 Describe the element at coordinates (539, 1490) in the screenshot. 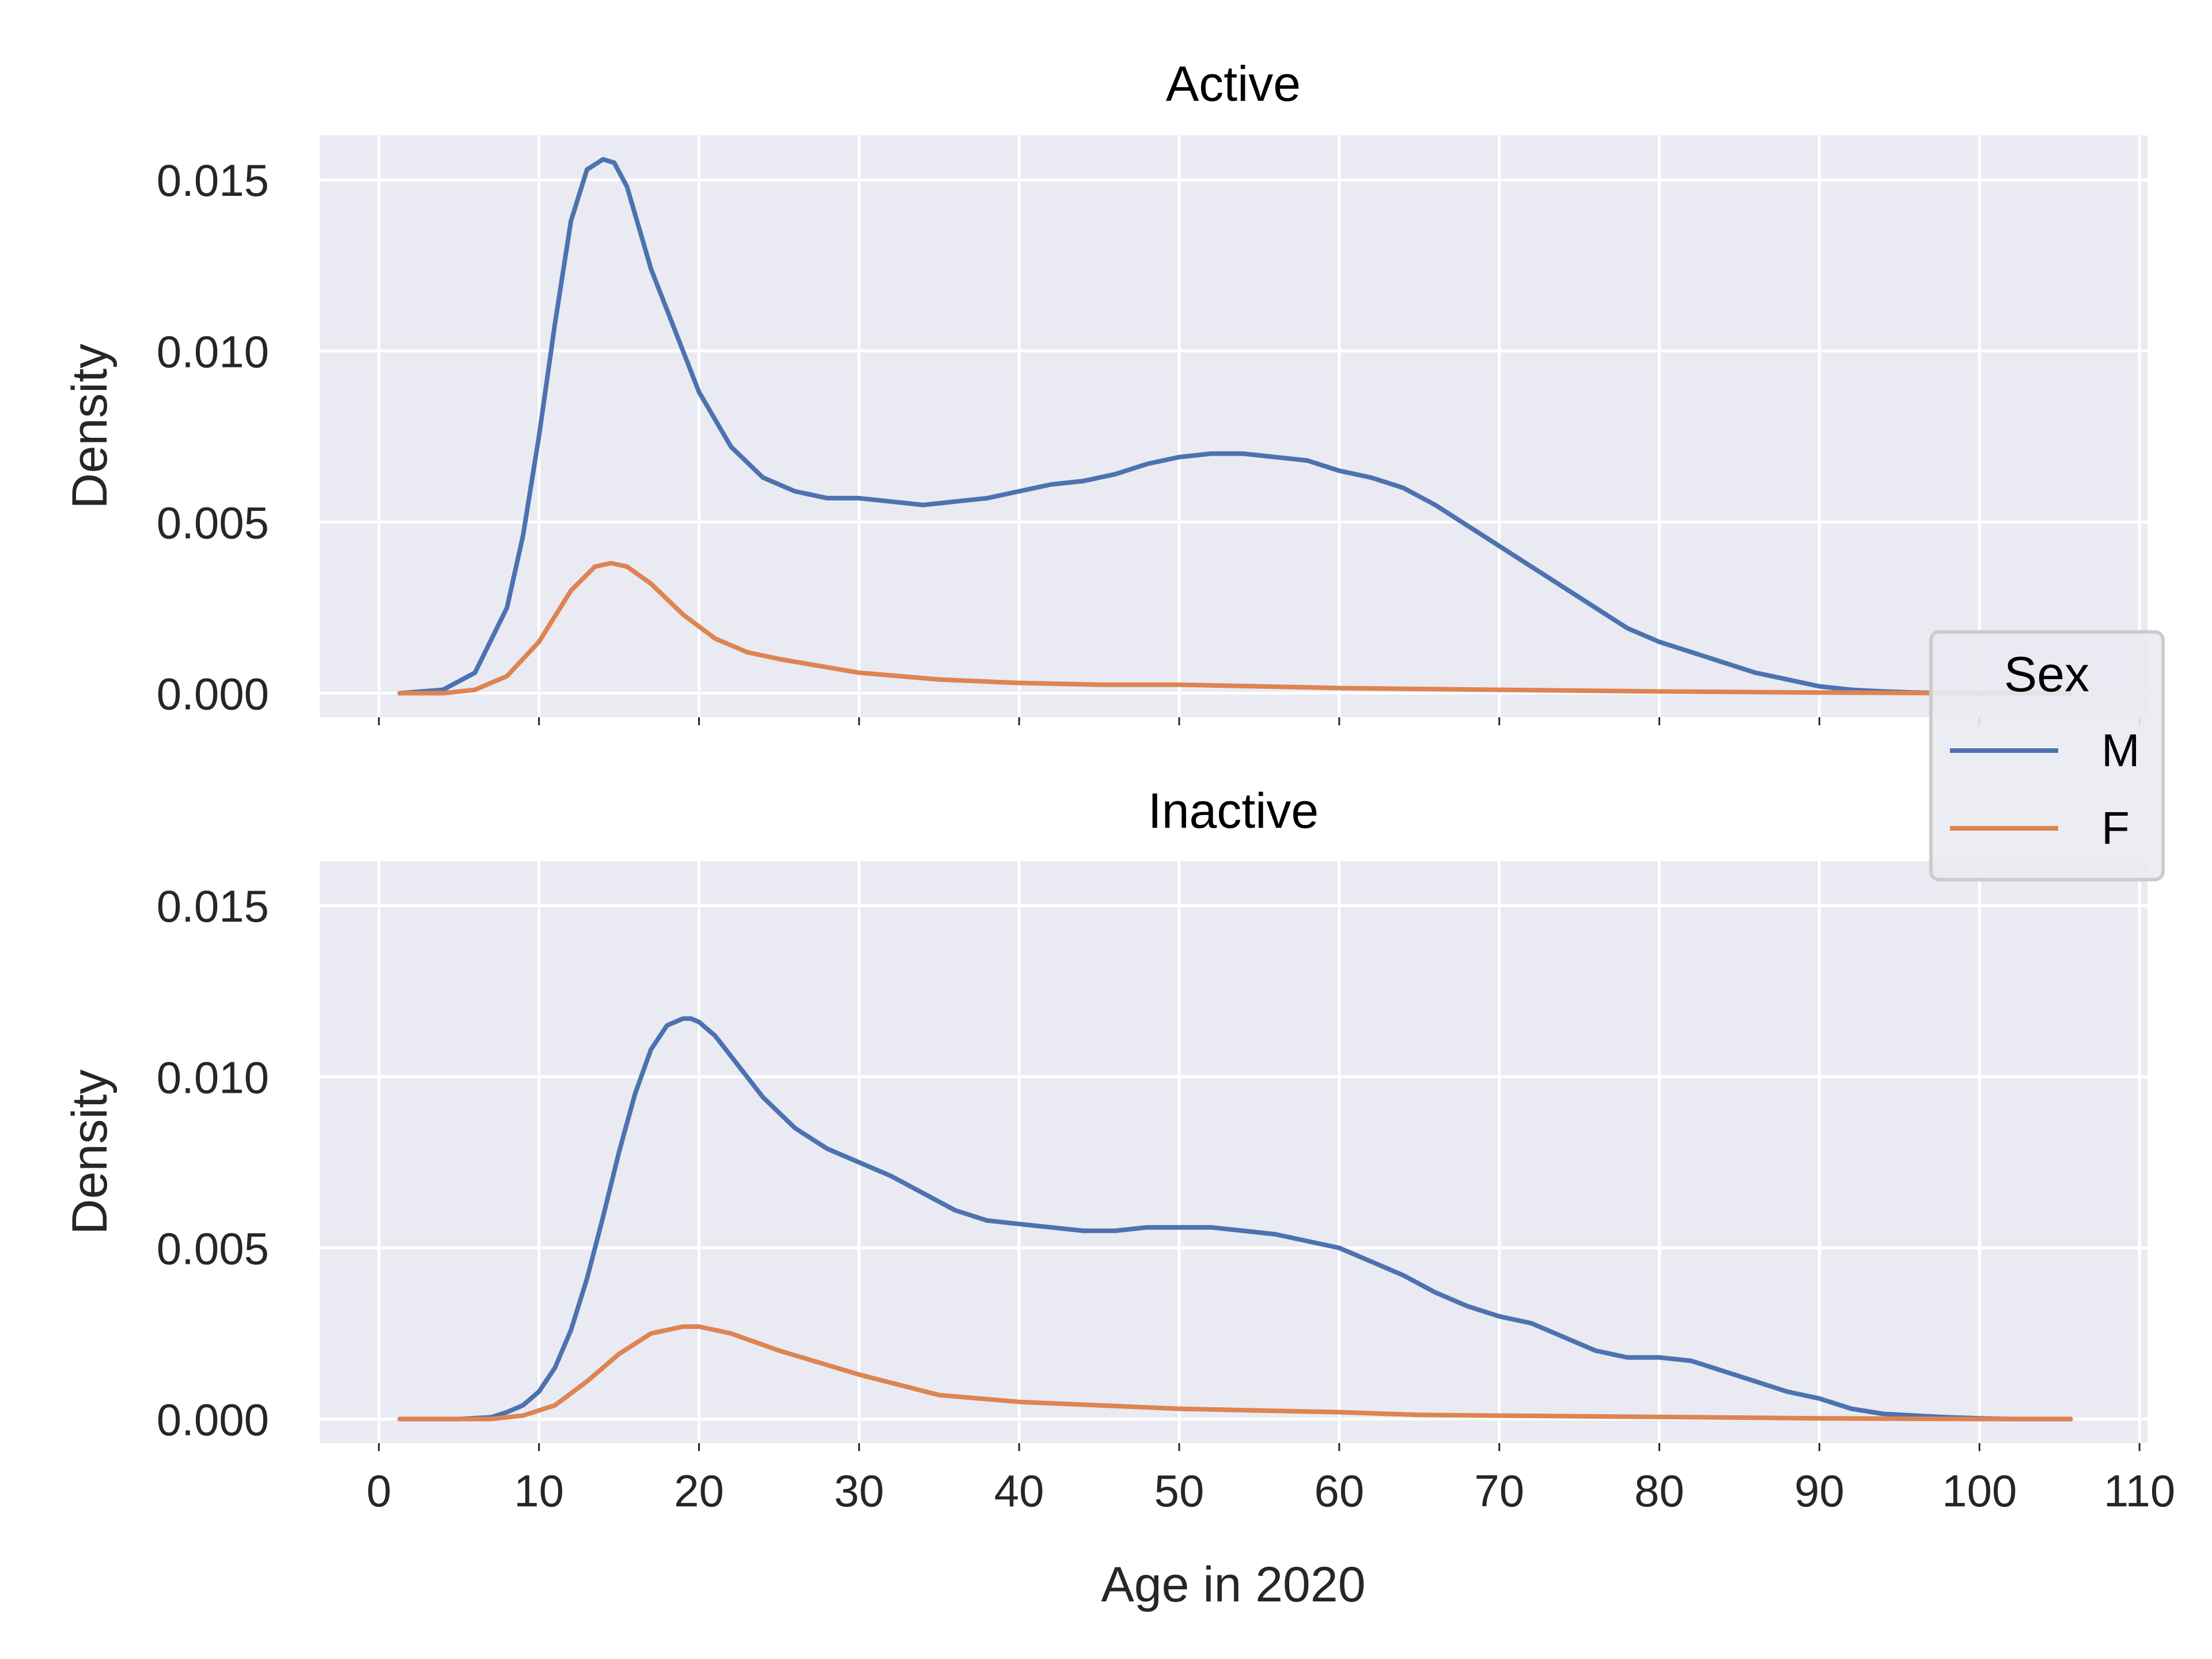

I see `x-tick-label: 10` at that location.